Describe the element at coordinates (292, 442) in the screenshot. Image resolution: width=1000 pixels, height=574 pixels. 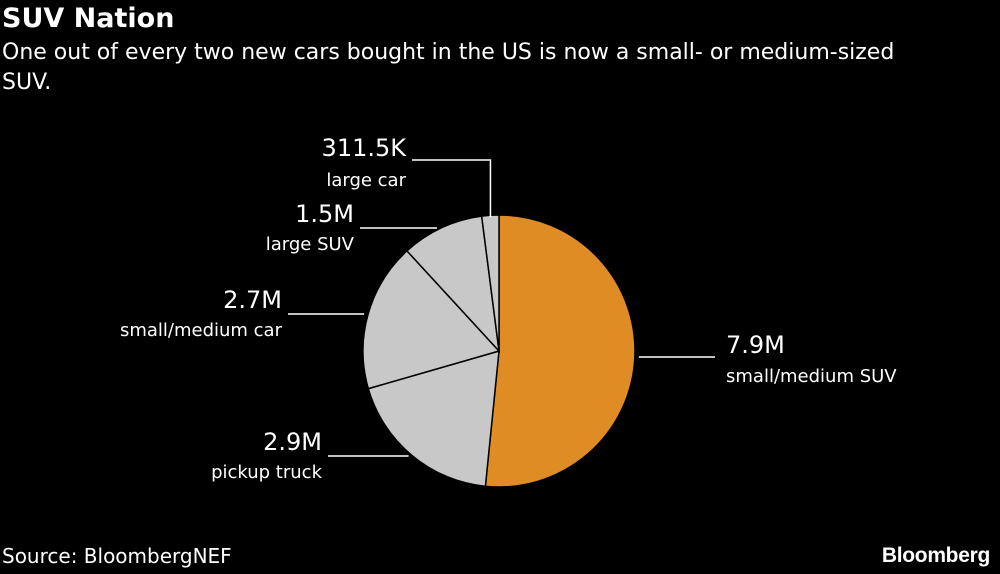
I see `slice-value-label: 2.9M` at that location.